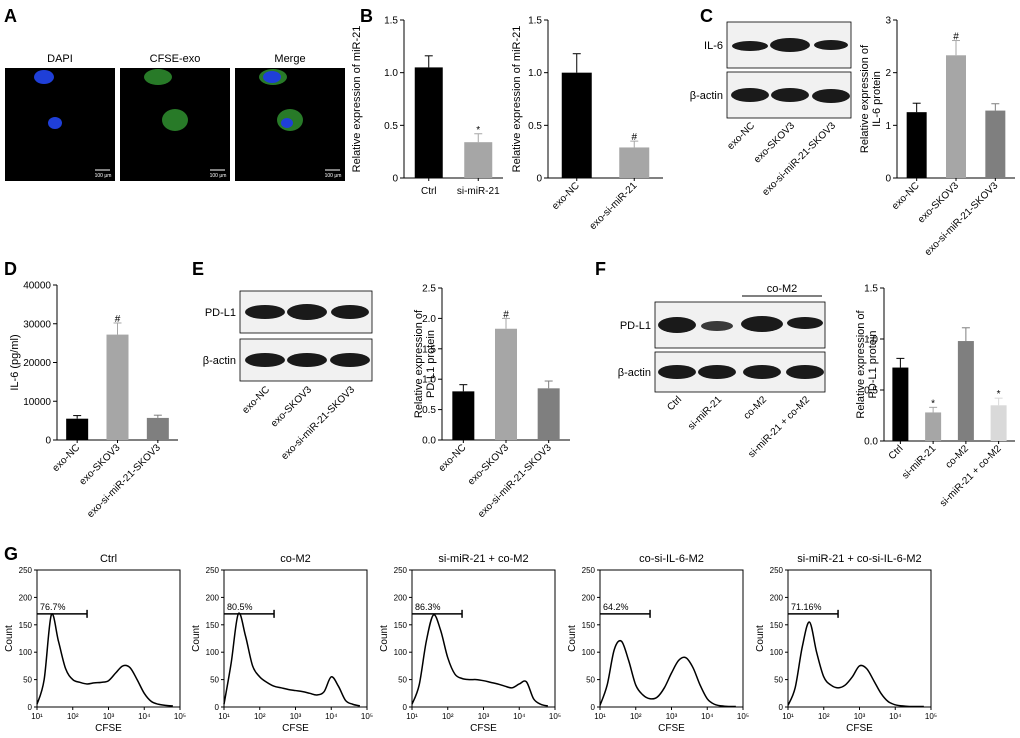 This screenshot has width=1020, height=738. Describe the element at coordinates (9, 638) in the screenshot. I see `y-axis-label: Count` at that location.